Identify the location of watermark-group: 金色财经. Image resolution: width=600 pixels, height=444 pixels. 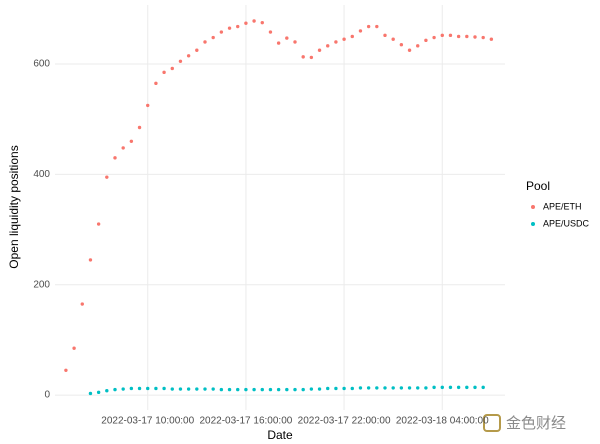
(524, 423).